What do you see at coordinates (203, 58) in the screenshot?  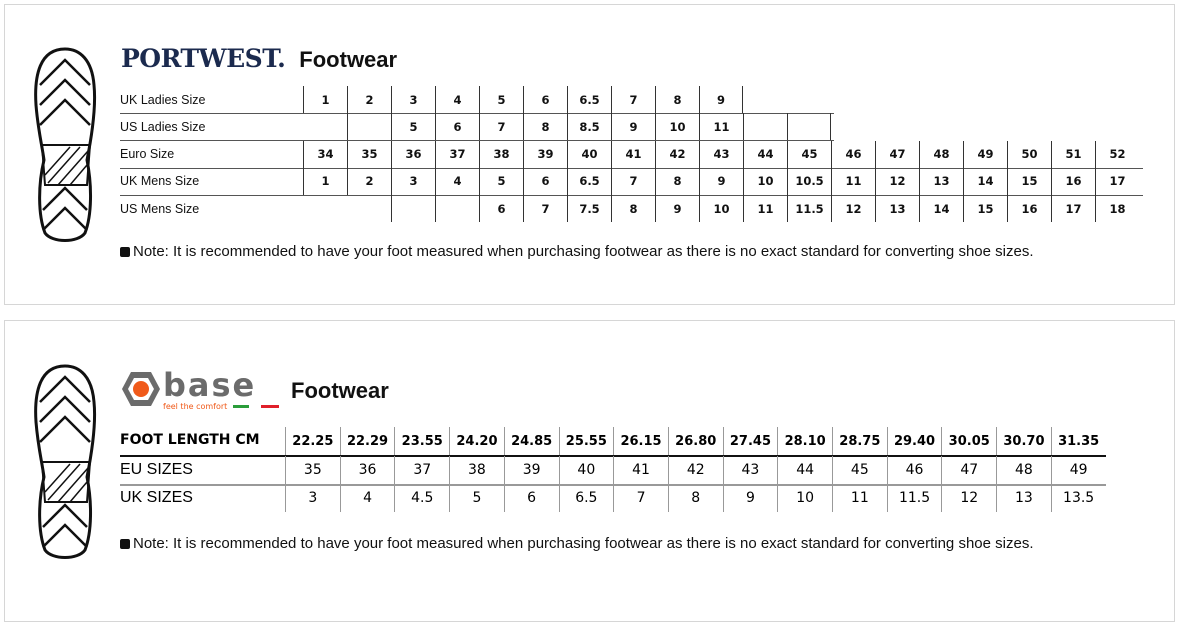 I see `portwest-logo: PORTWEST.` at bounding box center [203, 58].